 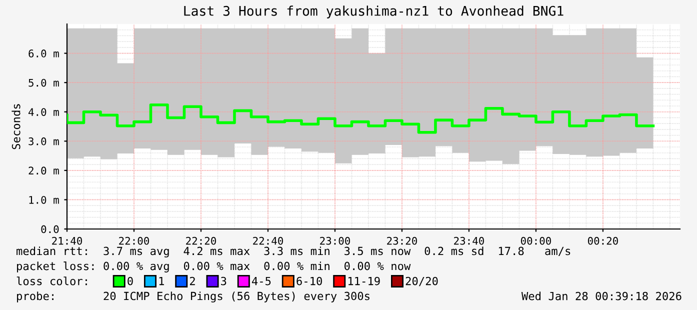 What do you see at coordinates (535, 240) in the screenshot?
I see `x-tick-label: 00:00` at bounding box center [535, 240].